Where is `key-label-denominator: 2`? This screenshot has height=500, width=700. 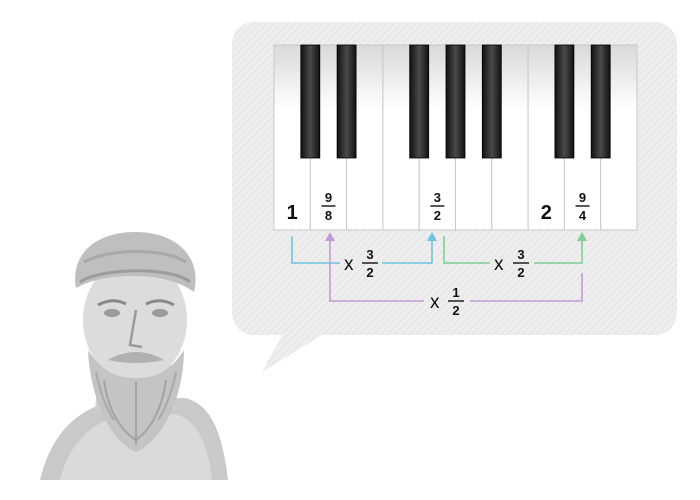 key-label-denominator: 2 is located at coordinates (437, 215).